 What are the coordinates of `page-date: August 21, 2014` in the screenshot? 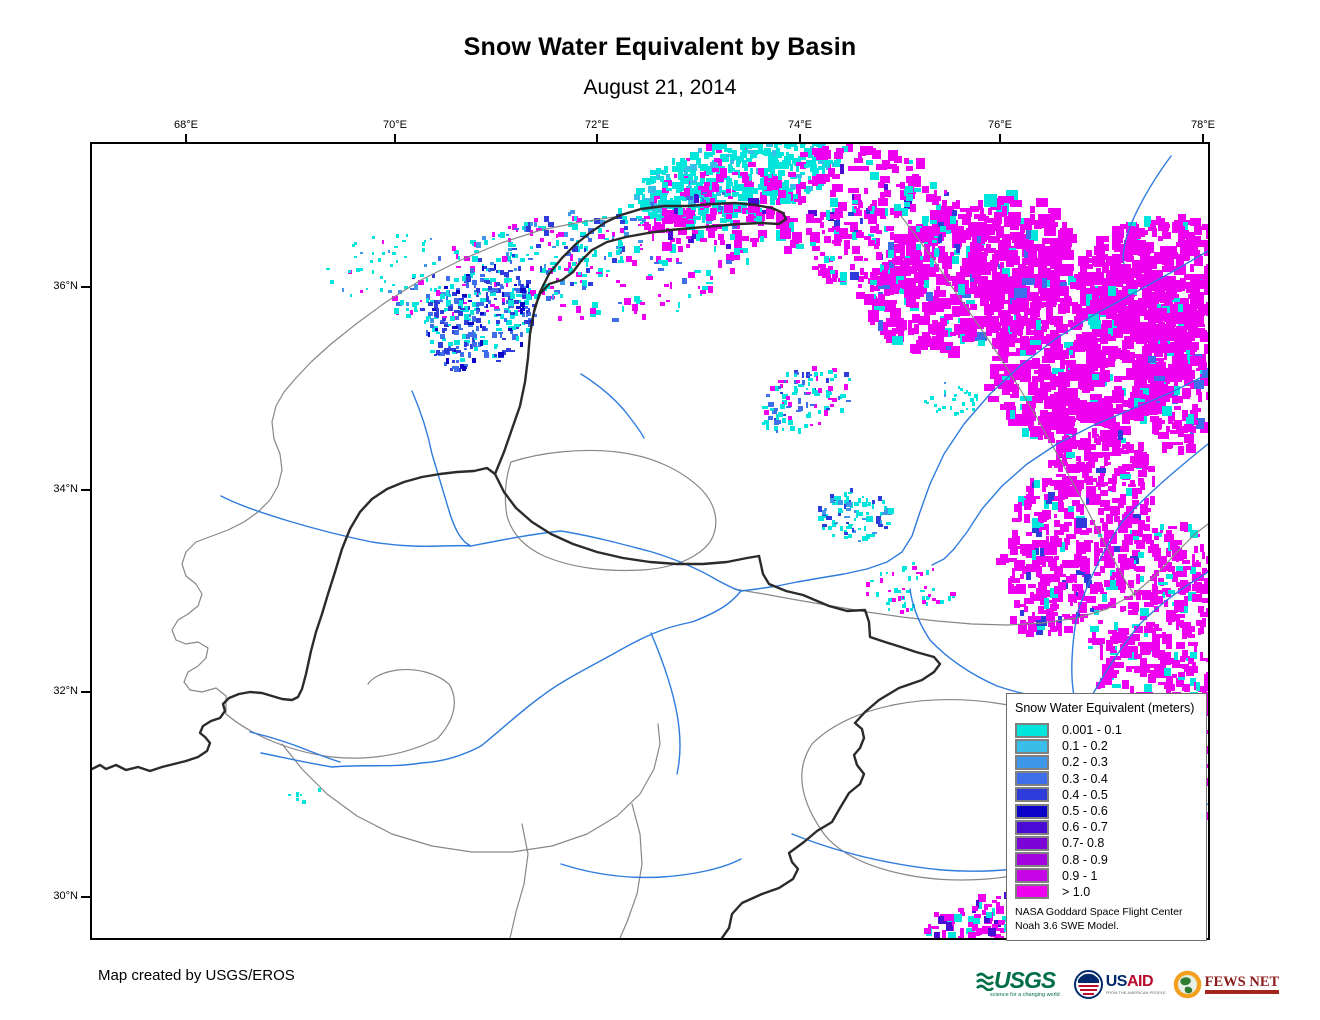 It's located at (660, 87).